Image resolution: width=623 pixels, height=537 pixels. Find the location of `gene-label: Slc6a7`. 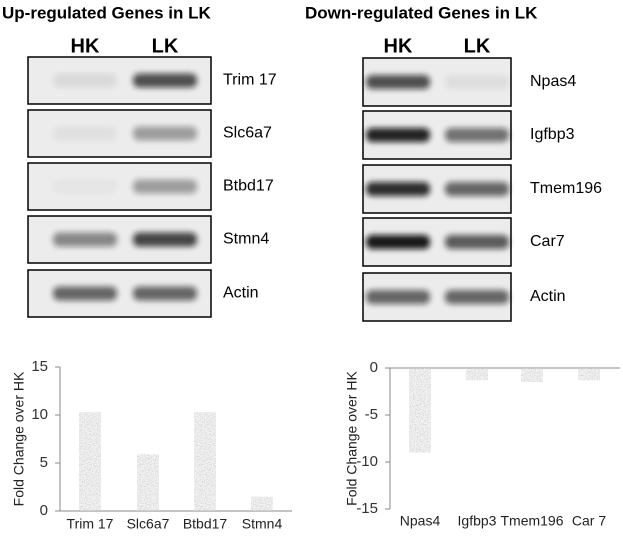

gene-label: Slc6a7 is located at coordinates (247, 133).